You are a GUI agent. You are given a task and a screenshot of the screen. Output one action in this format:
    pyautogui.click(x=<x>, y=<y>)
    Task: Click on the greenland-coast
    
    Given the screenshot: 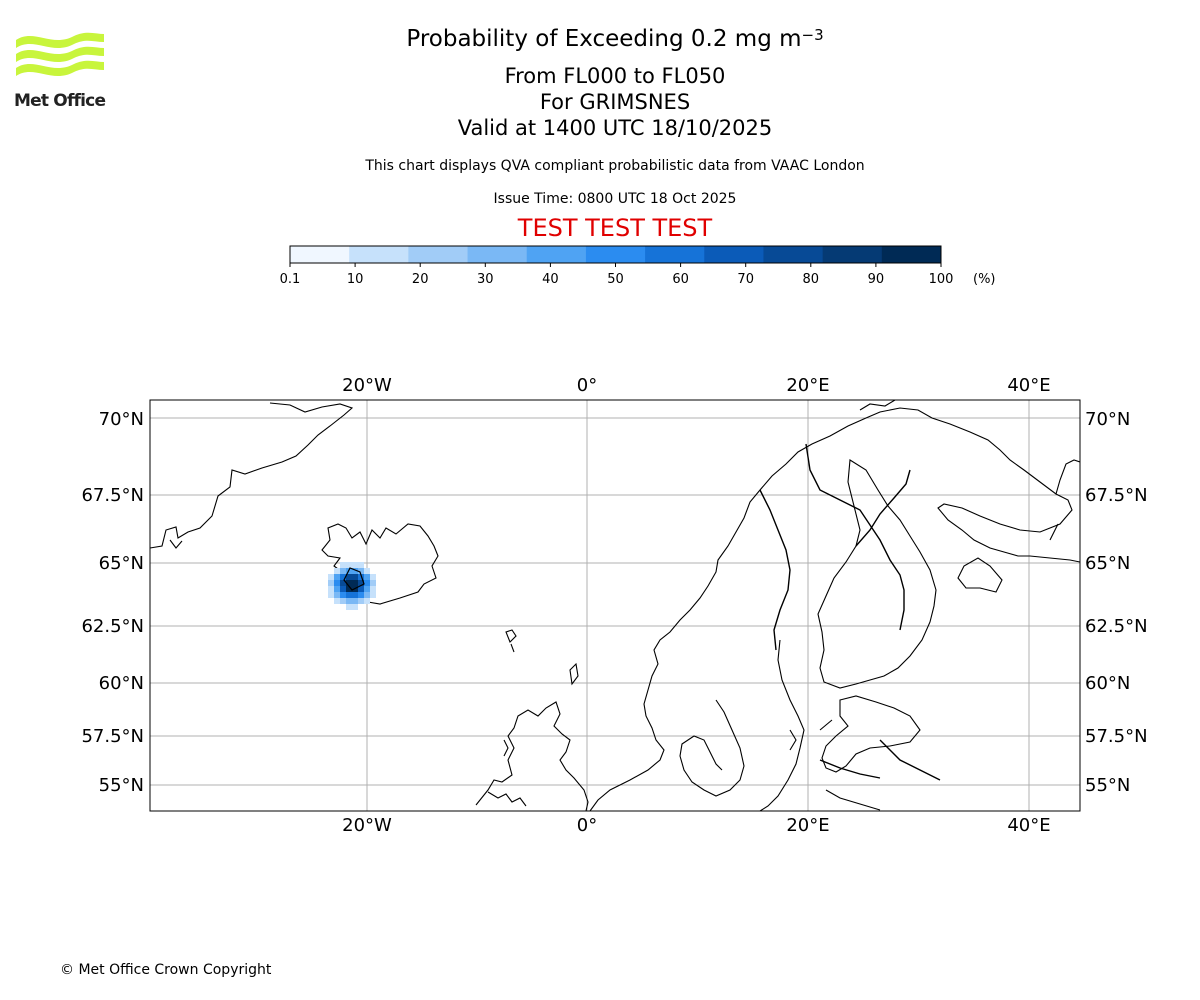 What is the action you would take?
    pyautogui.click(x=252, y=475)
    